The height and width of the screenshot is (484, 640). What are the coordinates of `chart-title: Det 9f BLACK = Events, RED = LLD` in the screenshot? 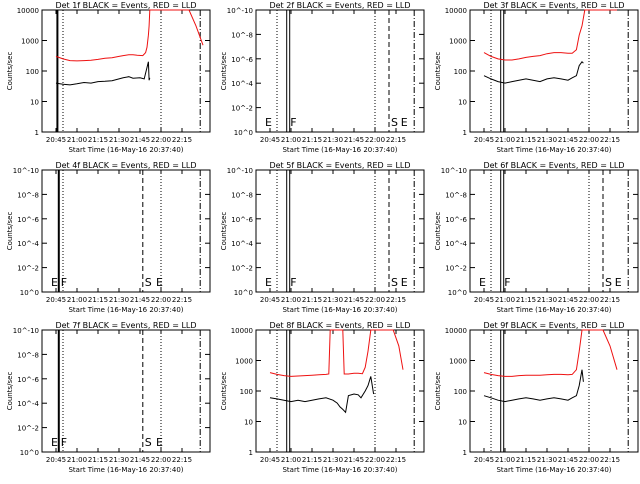 It's located at (553, 325).